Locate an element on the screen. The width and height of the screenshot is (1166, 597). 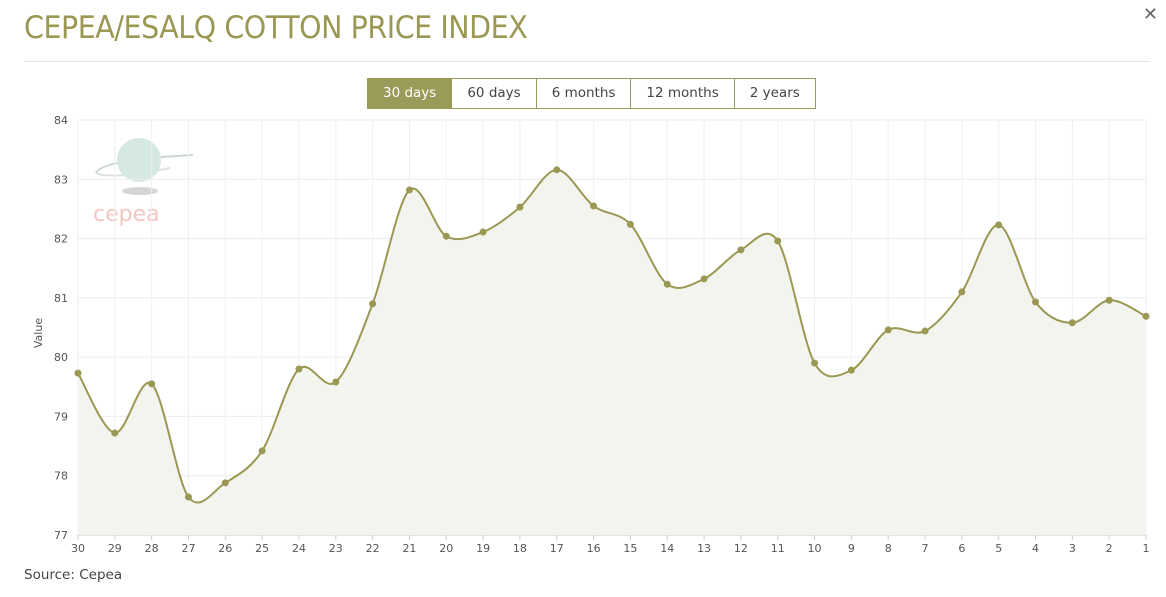
source-text: Source: Cepea is located at coordinates (73, 575).